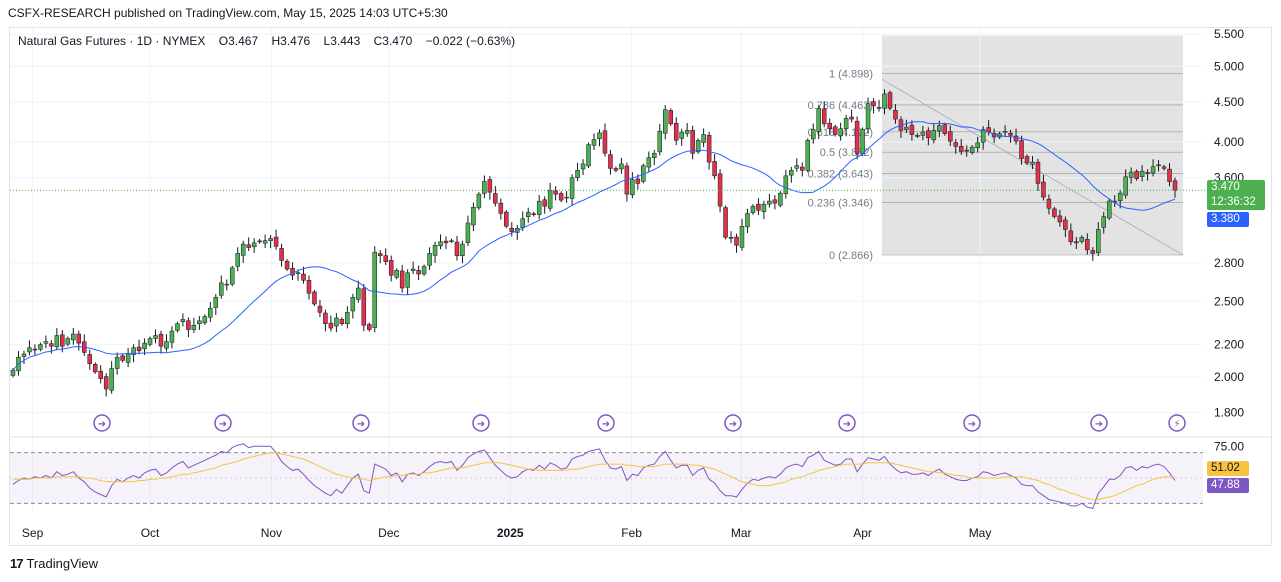 Image resolution: width=1281 pixels, height=582 pixels. I want to click on fib-level-label: 0.382 (3.643), so click(840, 175).